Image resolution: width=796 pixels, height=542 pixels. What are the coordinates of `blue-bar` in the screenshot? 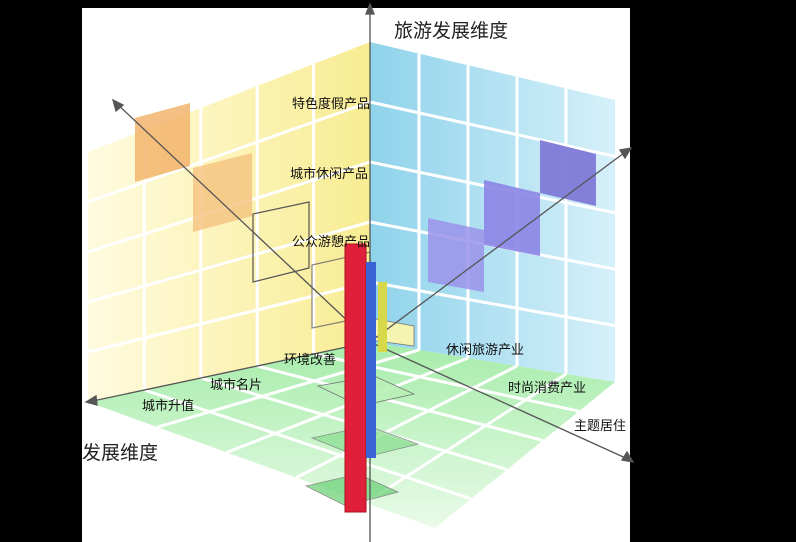 It's located at (371, 360).